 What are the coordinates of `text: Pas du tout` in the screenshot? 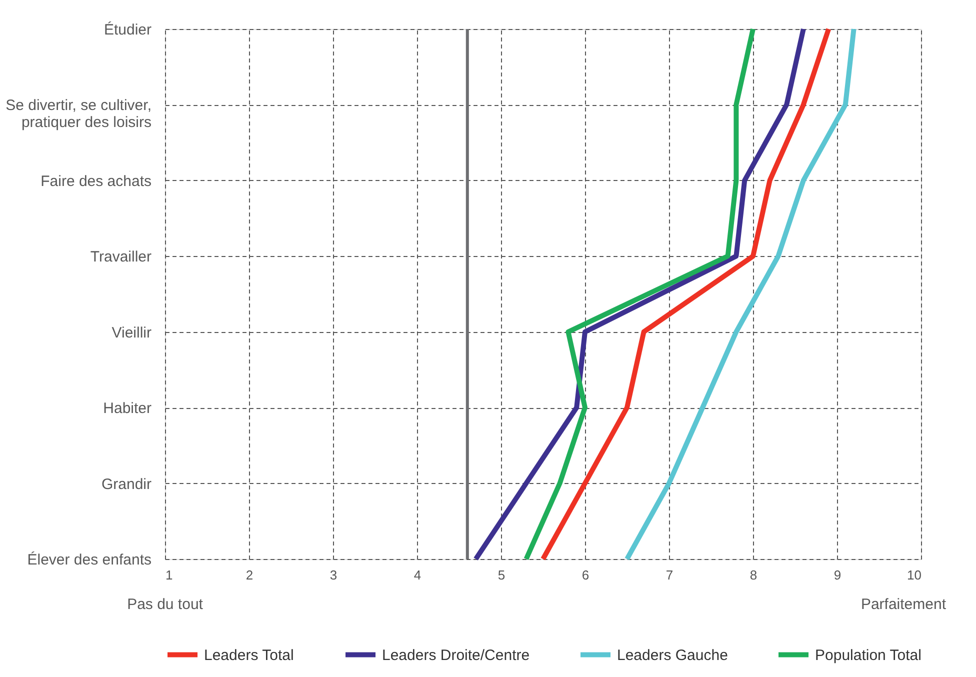 It's located at (165, 604).